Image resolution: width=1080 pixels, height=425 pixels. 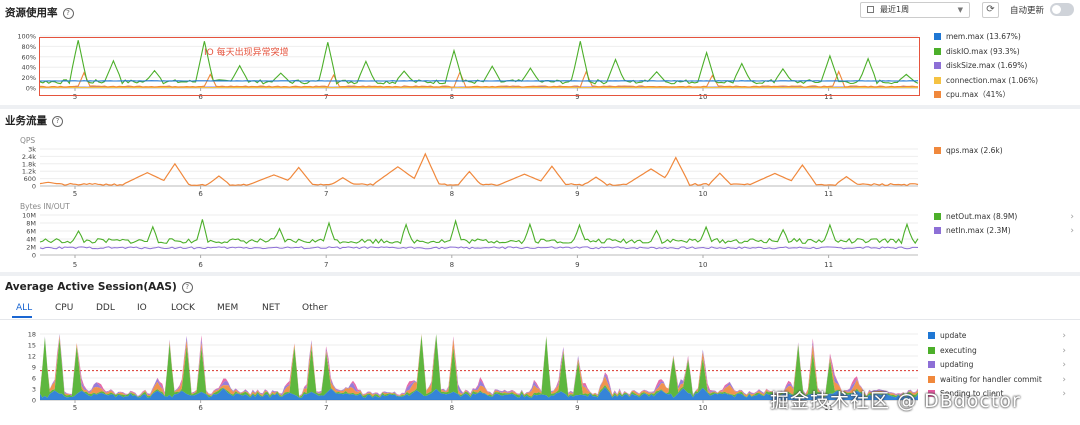 I want to click on legend-item: qps.max (2.6k), so click(x=1004, y=151).